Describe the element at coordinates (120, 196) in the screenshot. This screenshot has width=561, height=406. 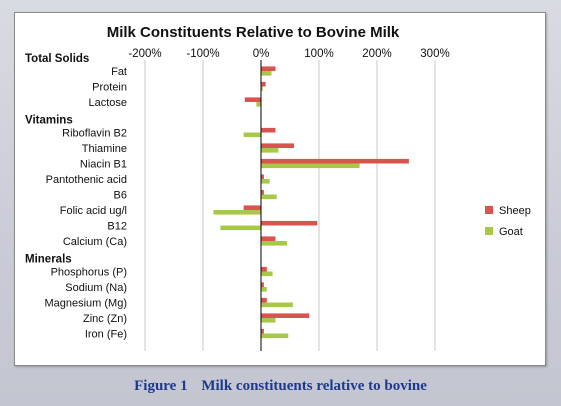
I see `category-label: B6` at that location.